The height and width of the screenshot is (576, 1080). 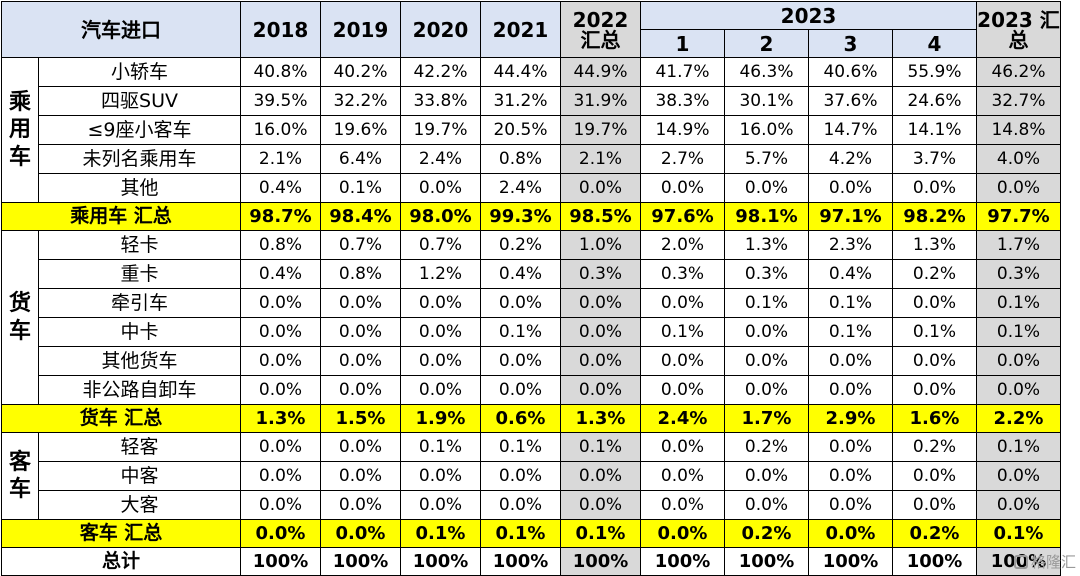 I want to click on cell-value: 4.2%, so click(x=850, y=159).